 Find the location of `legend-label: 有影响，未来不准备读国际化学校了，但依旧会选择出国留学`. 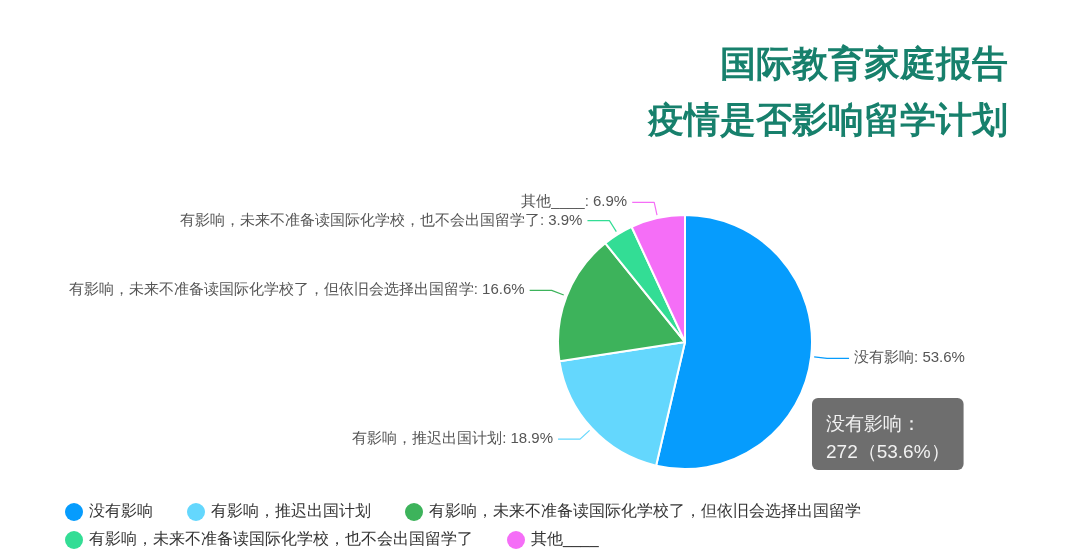

legend-label: 有影响，未来不准备读国际化学校了，但依旧会选择出国留学 is located at coordinates (645, 511).